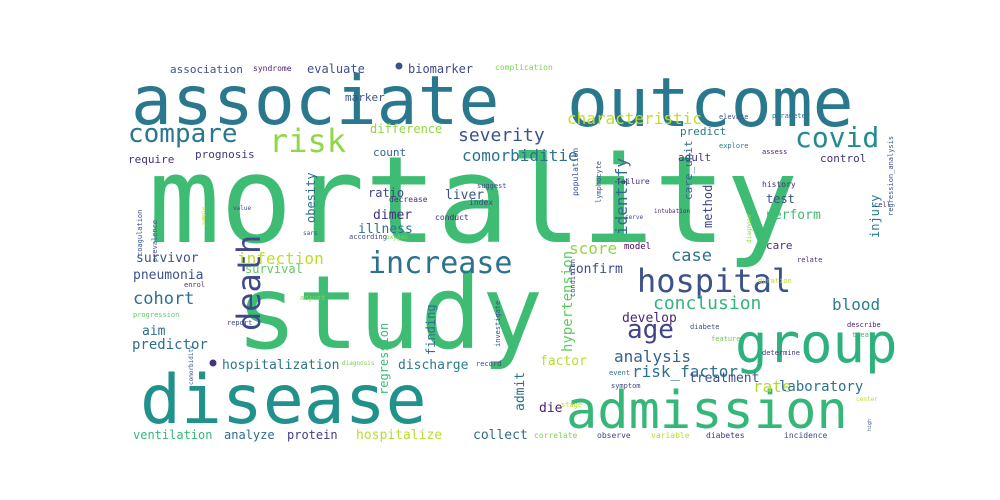 The width and height of the screenshot is (1000, 500). I want to click on cloud-word-describe: describe, so click(864, 325).